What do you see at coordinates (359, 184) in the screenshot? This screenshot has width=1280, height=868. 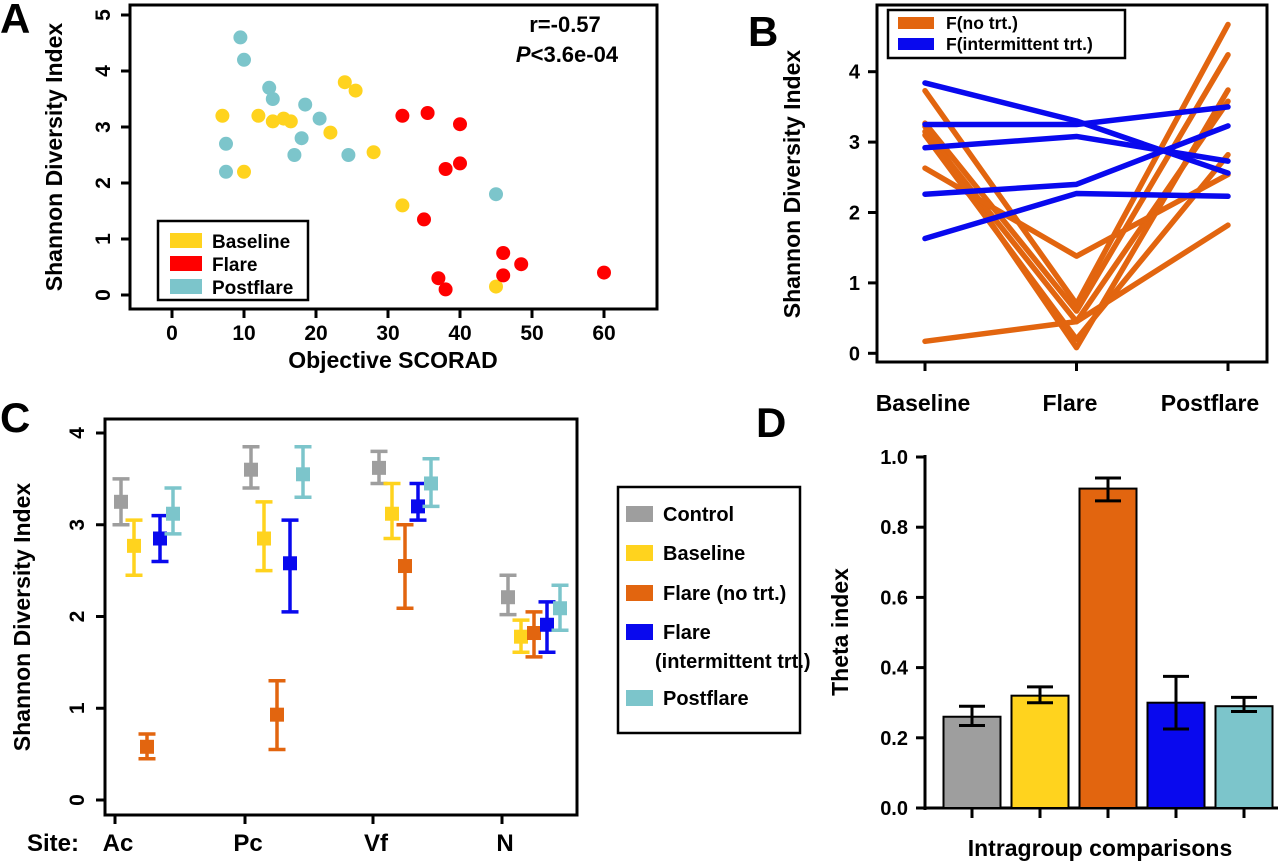 I see `scatter-series-baseline` at bounding box center [359, 184].